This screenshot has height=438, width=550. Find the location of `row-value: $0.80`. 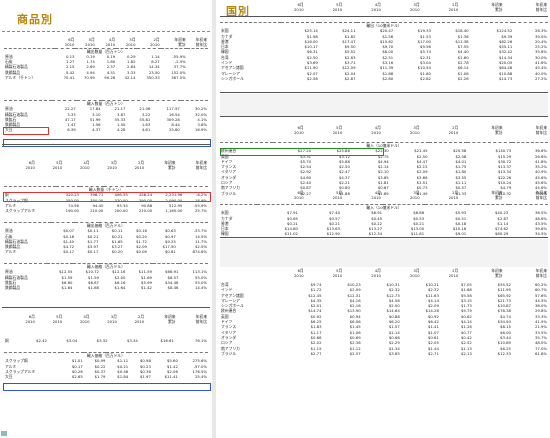

row-value: $0.80 is located at coordinates (344, 188).